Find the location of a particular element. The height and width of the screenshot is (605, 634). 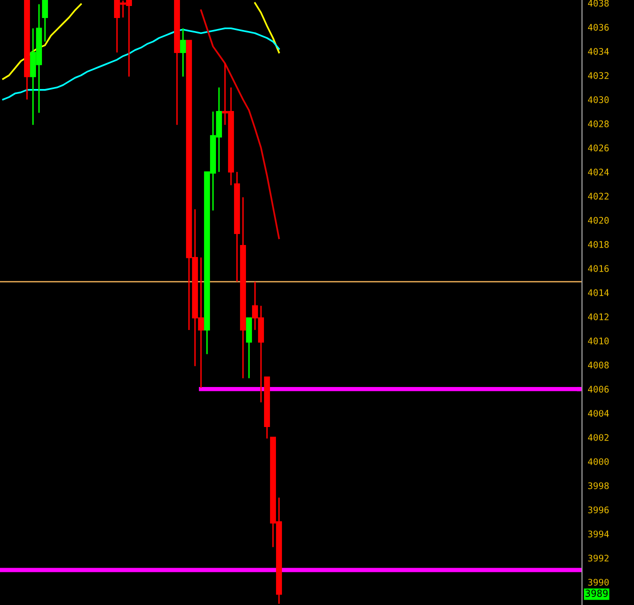

y-tick-label: 4030 is located at coordinates (598, 100).